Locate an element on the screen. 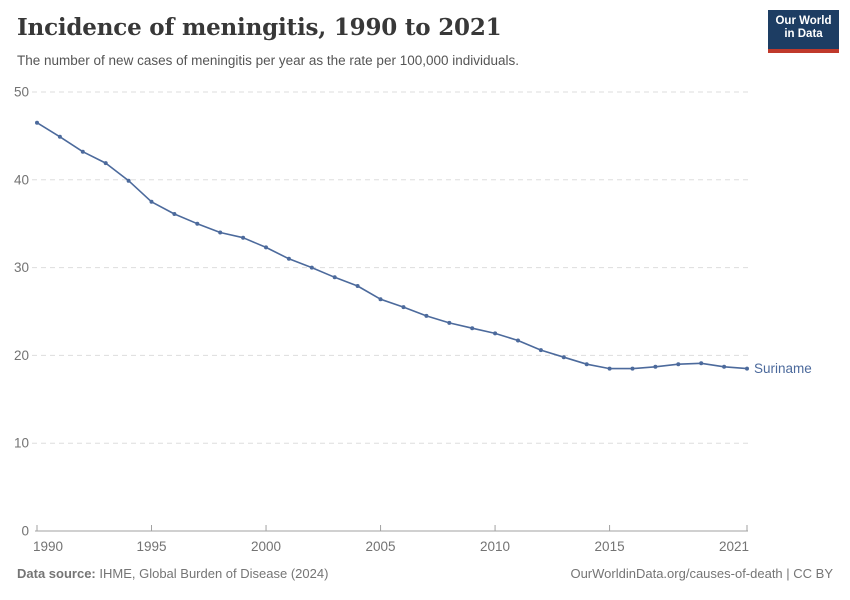 This screenshot has width=850, height=600. series-end-label: Suriname is located at coordinates (783, 368).